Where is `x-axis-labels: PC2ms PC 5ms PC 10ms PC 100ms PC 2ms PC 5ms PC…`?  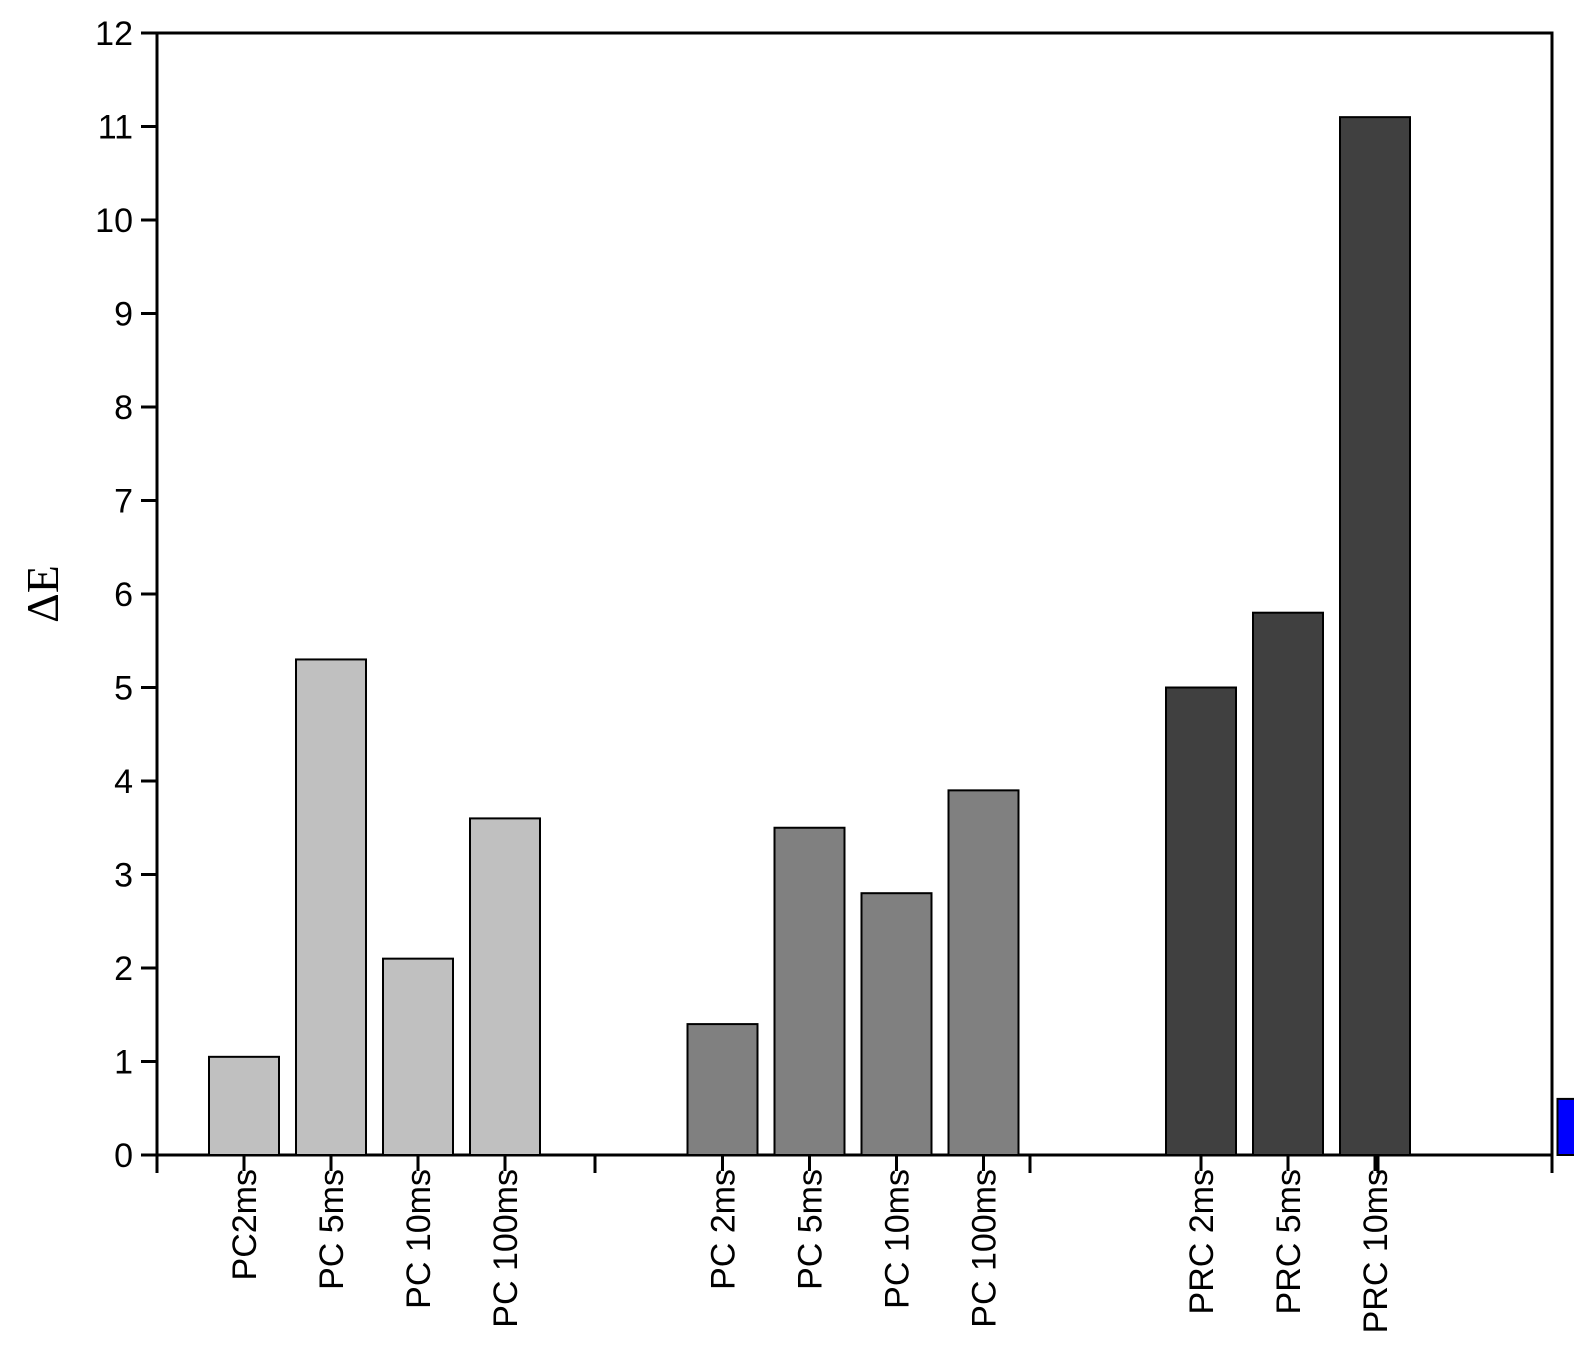
x-axis-labels: PC2ms PC 5ms PC 10ms PC 100ms PC 2ms PC 5ms PC… is located at coordinates (810, 1251).